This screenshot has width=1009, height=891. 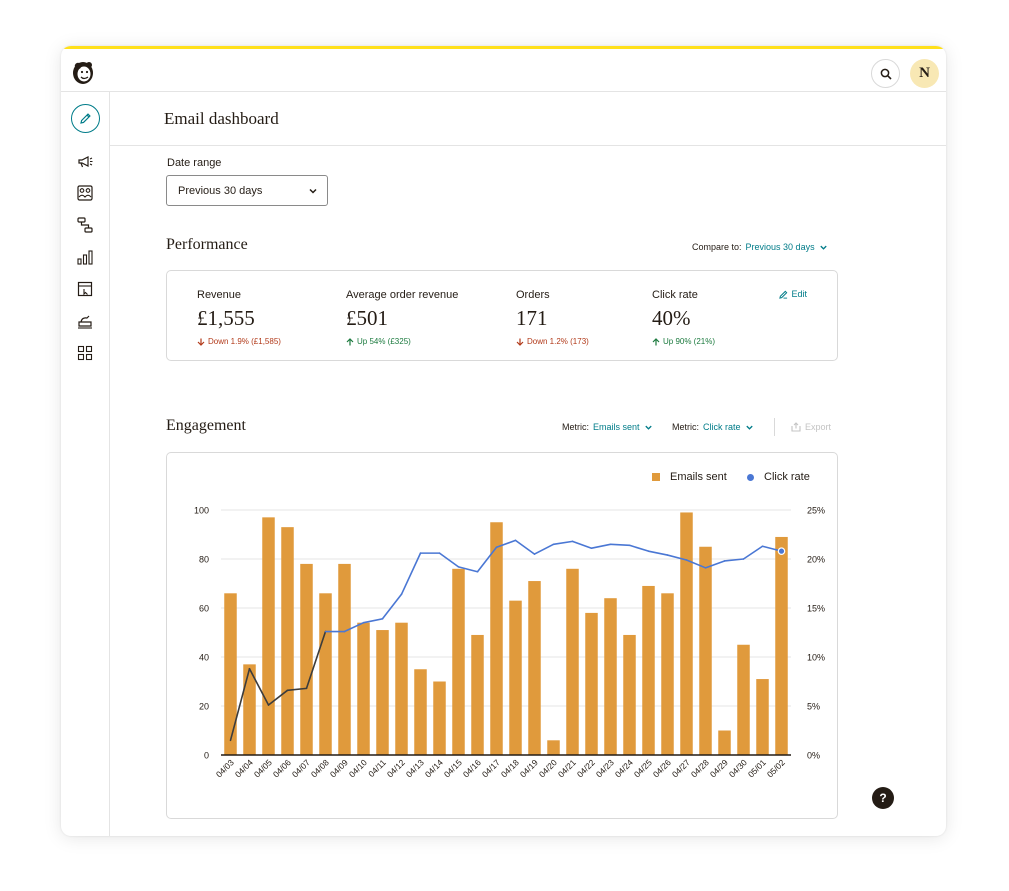 What do you see at coordinates (377, 768) in the screenshot?
I see `x-tick-label: 04/11` at bounding box center [377, 768].